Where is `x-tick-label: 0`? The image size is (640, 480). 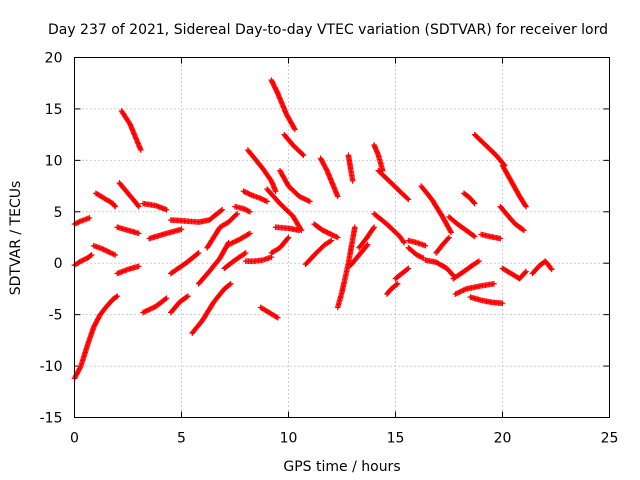
x-tick-label: 0 is located at coordinates (74, 439).